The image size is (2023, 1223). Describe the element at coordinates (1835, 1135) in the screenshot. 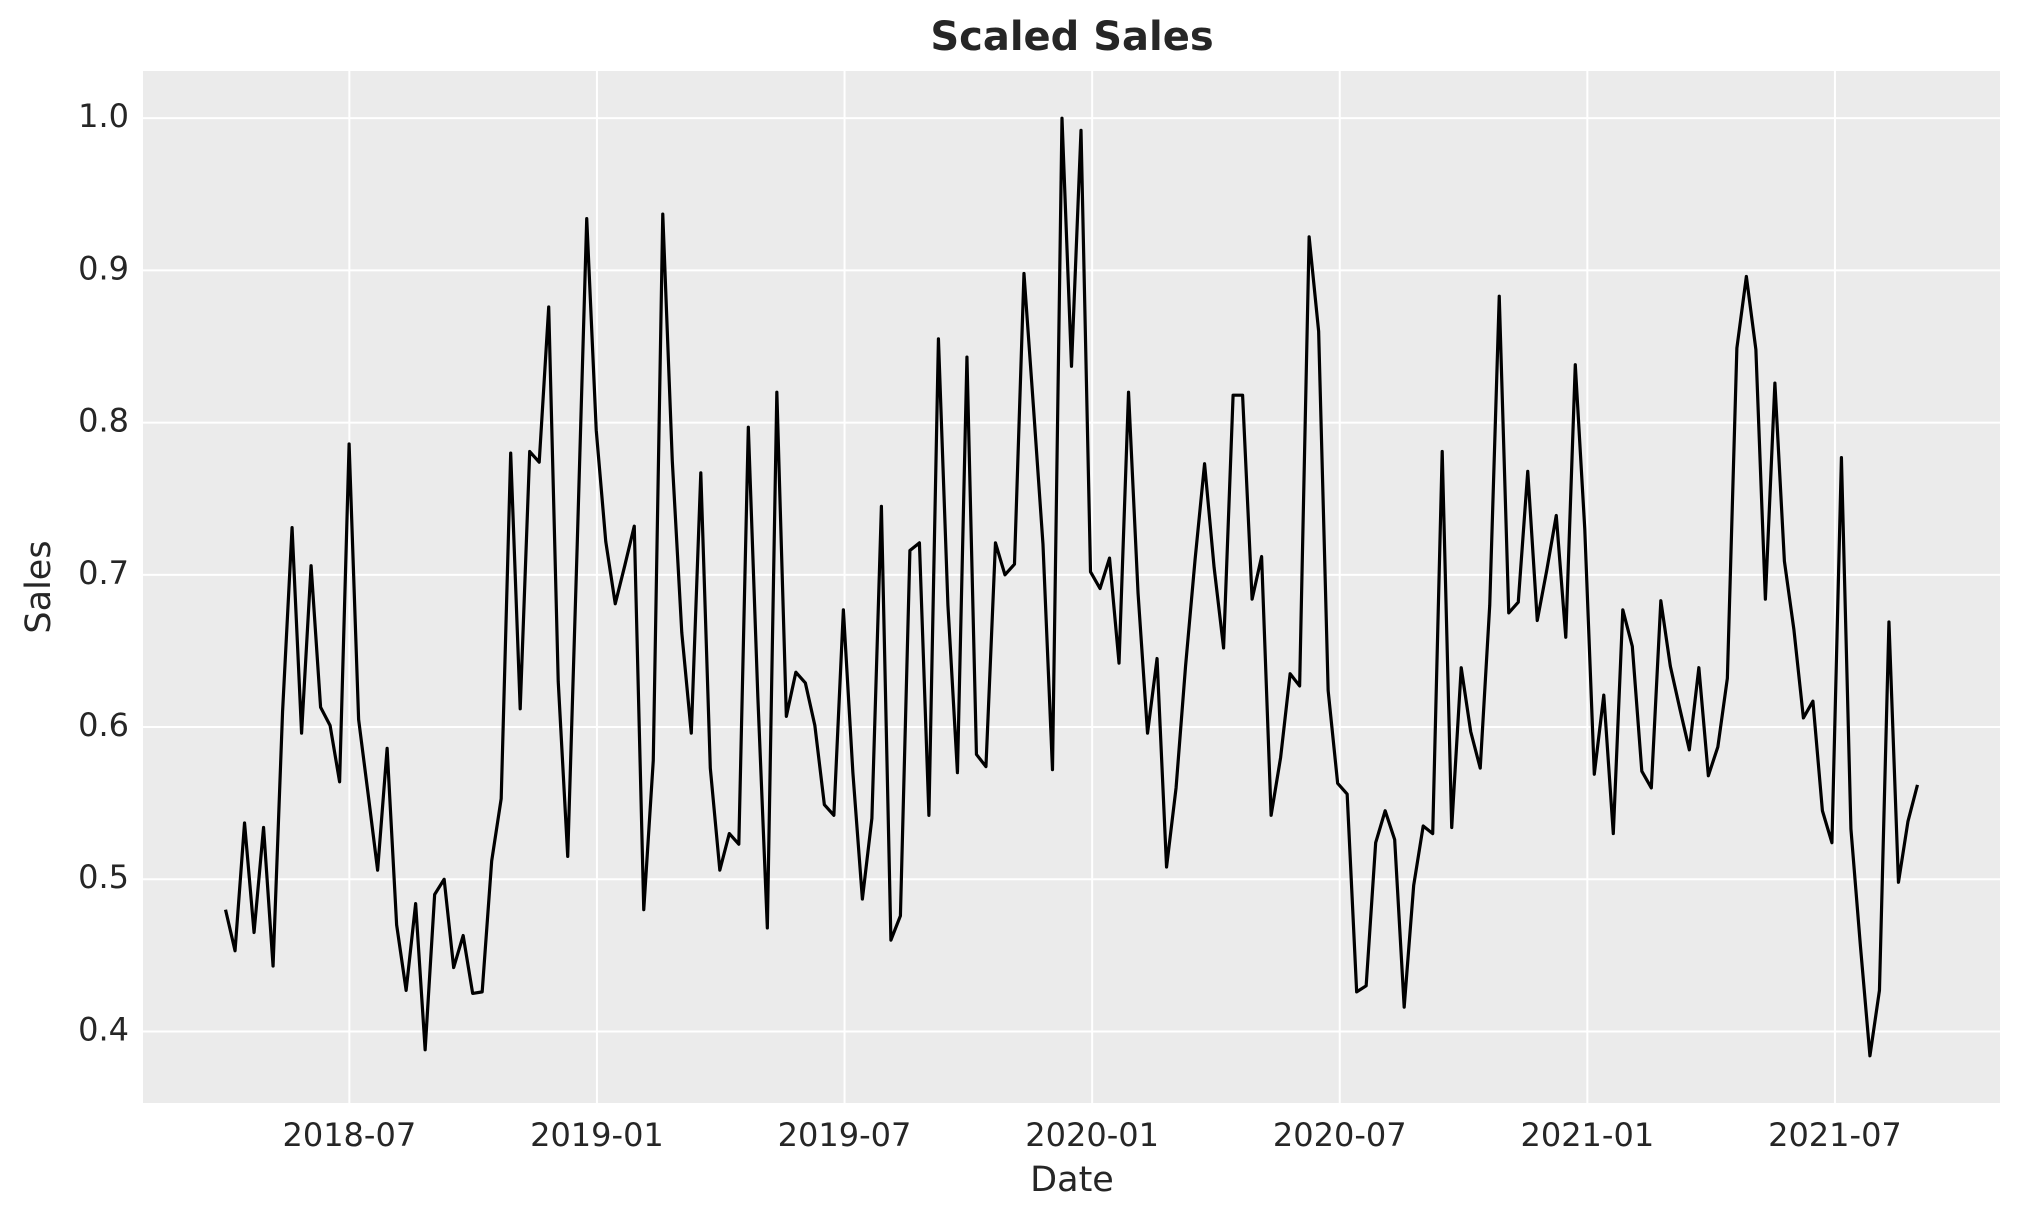

I see `x-tick-label: 2021-07` at that location.